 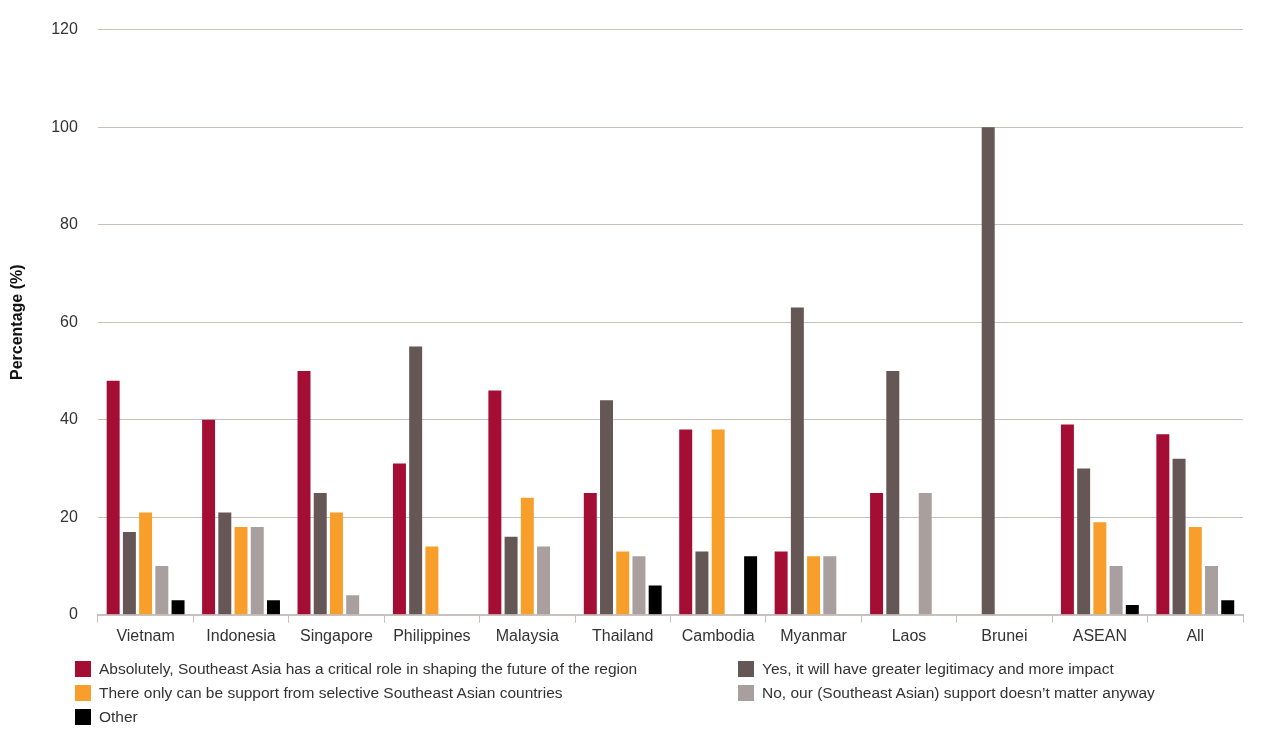 I want to click on x-tick-label: ASEAN, so click(x=1099, y=635).